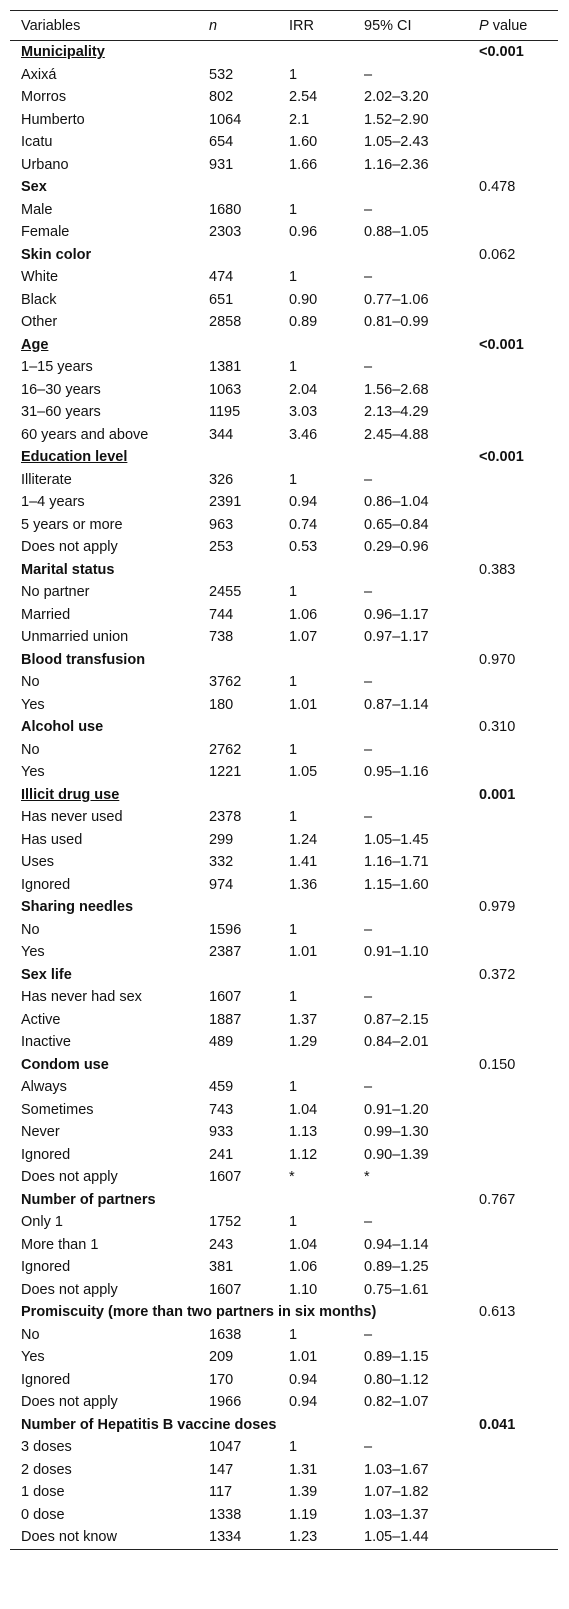 This screenshot has width=569, height=1609. What do you see at coordinates (284, 75) in the screenshot?
I see `table-row: Axixá 532 1 –` at bounding box center [284, 75].